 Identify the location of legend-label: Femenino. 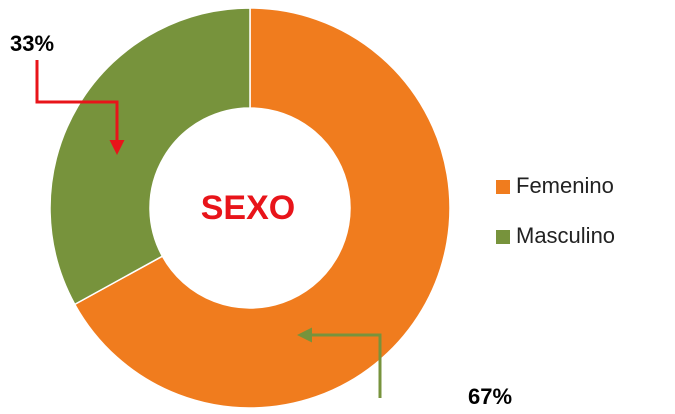
(565, 185).